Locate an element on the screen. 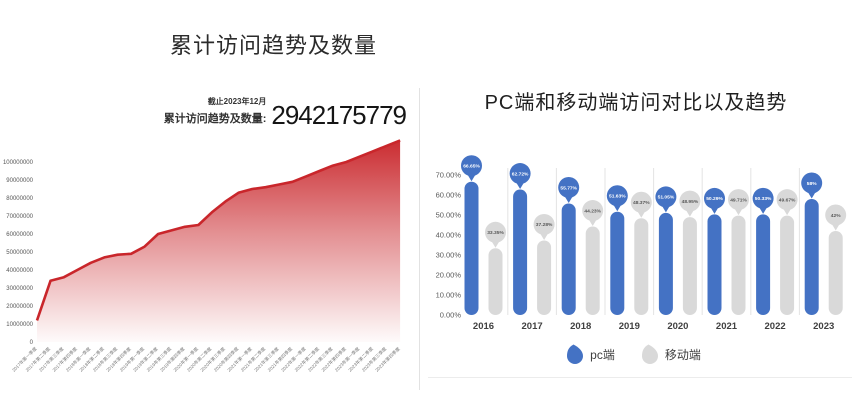 Image resolution: width=852 pixels, height=411 pixels. mobile-value-label: 42% is located at coordinates (836, 216).